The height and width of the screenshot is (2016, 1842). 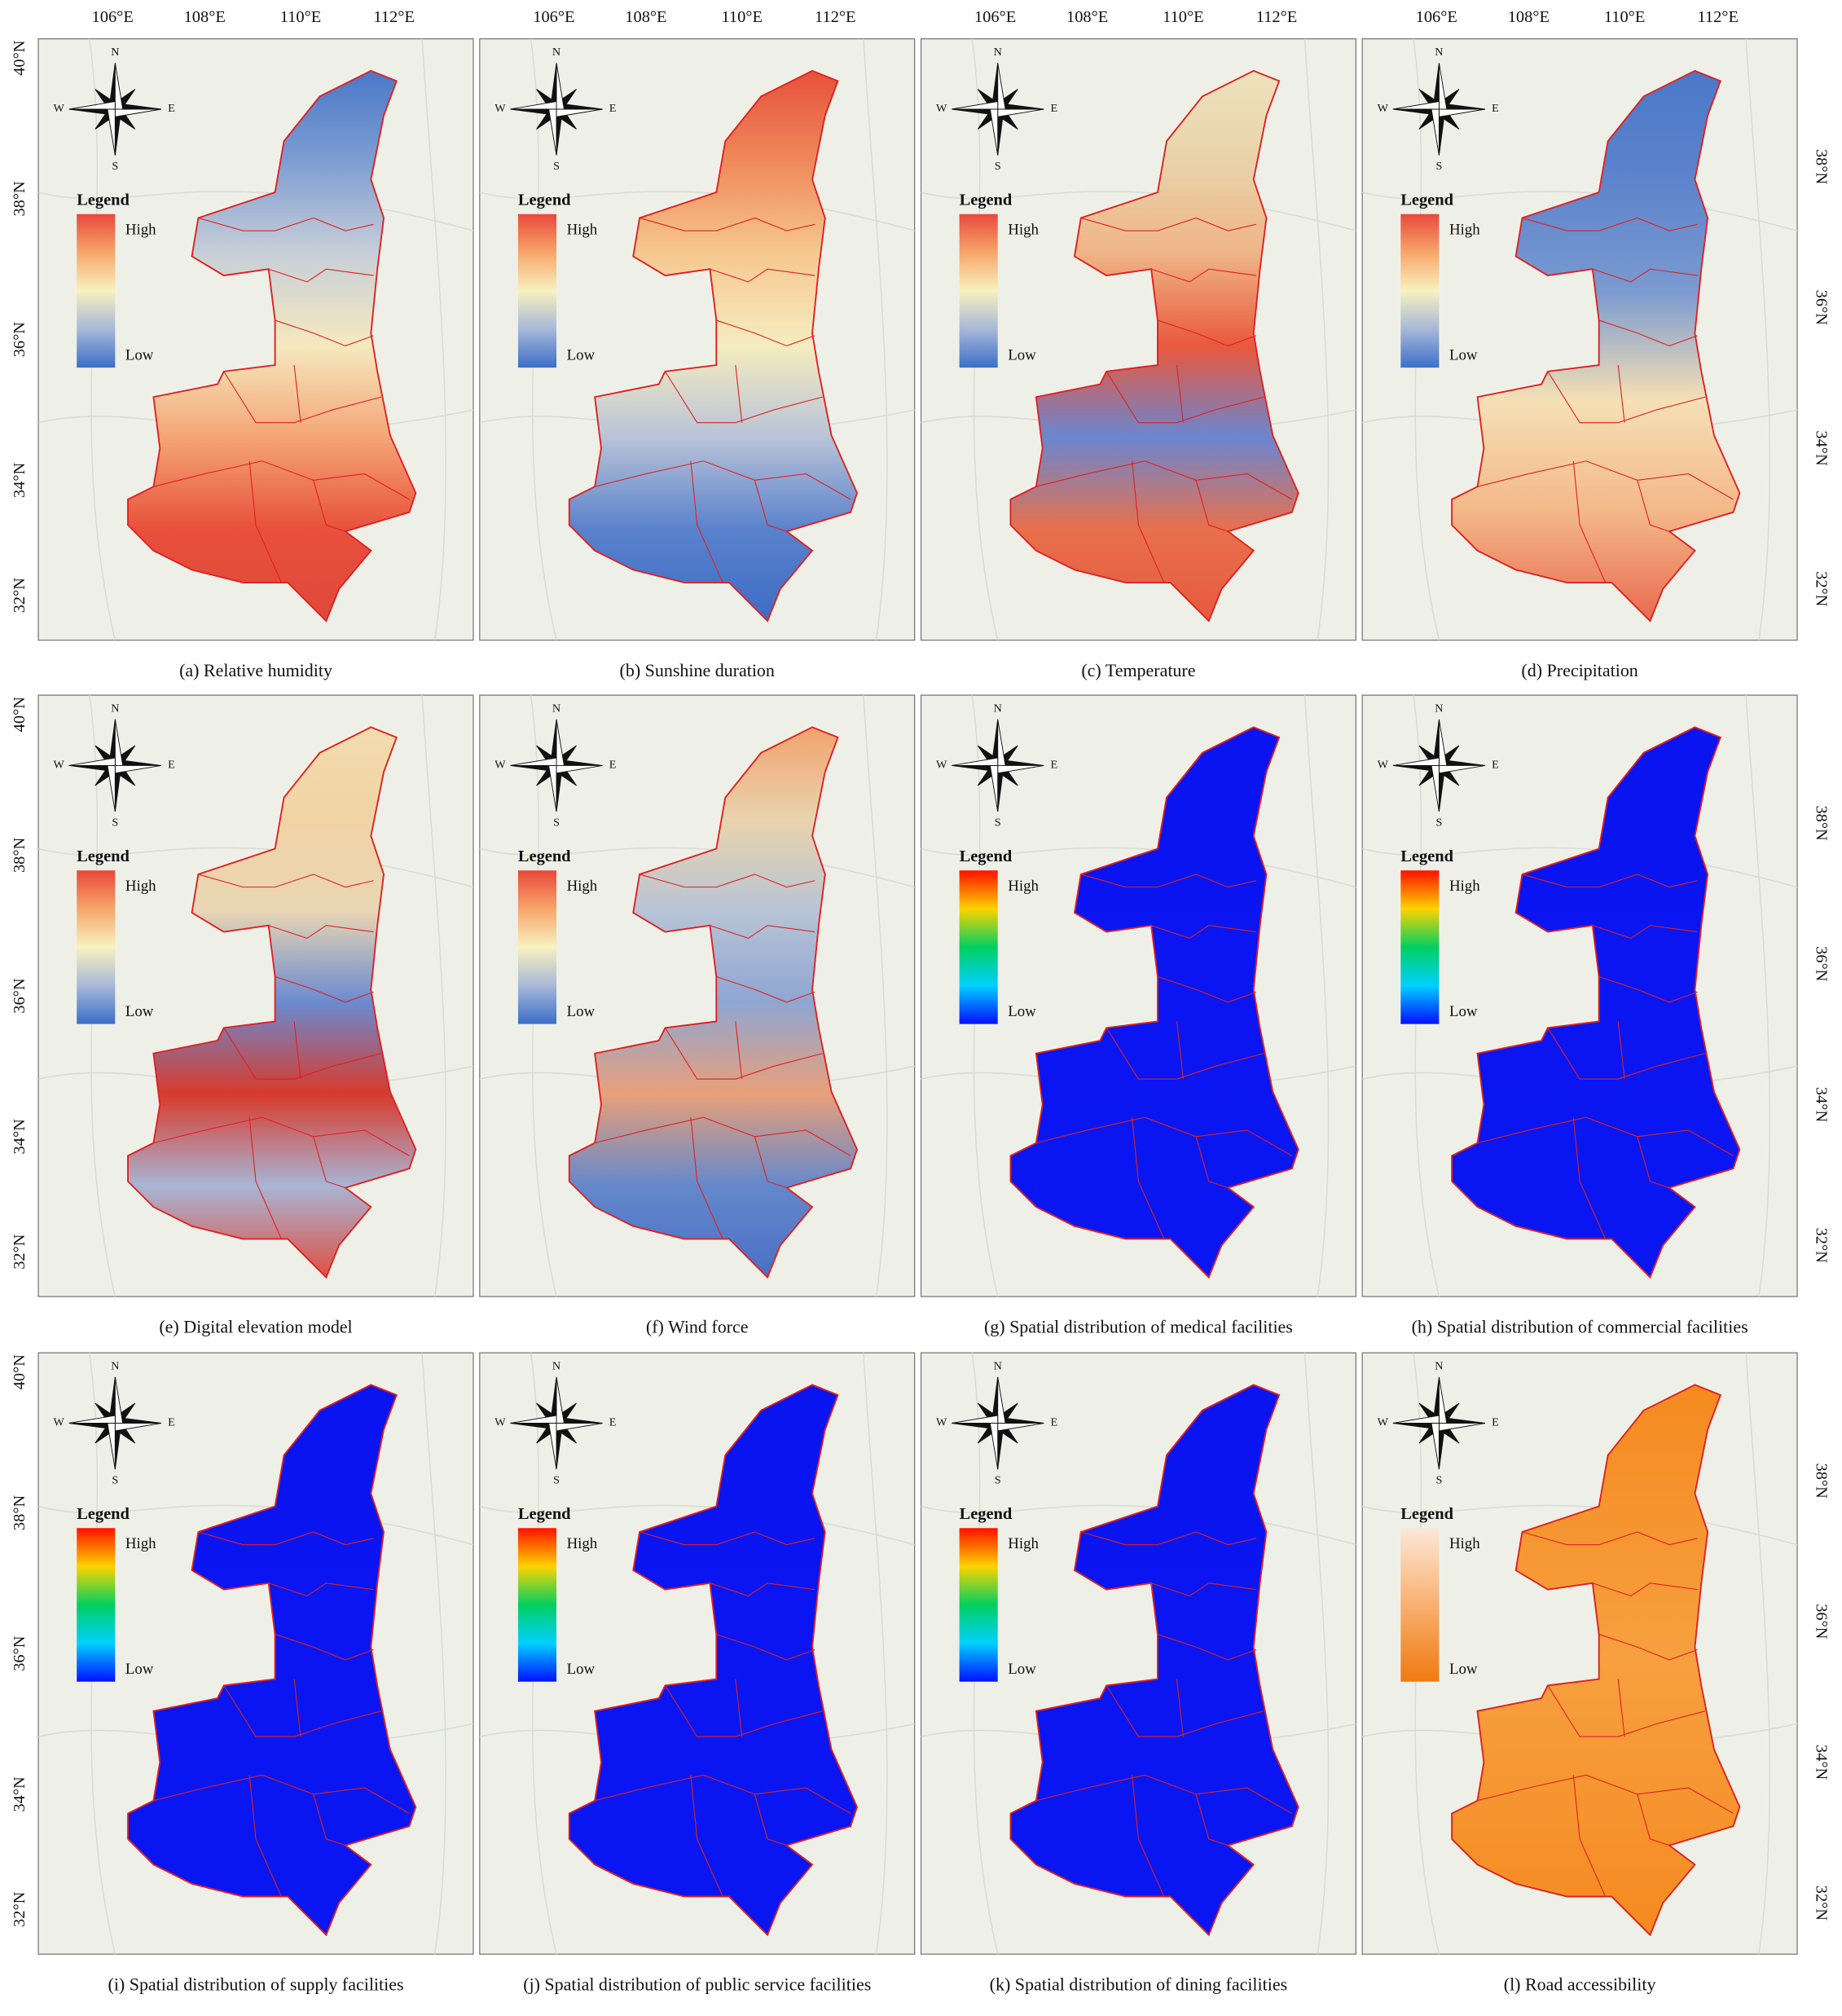 I want to click on panel-caption: (l) Road accessibility, so click(x=1580, y=1984).